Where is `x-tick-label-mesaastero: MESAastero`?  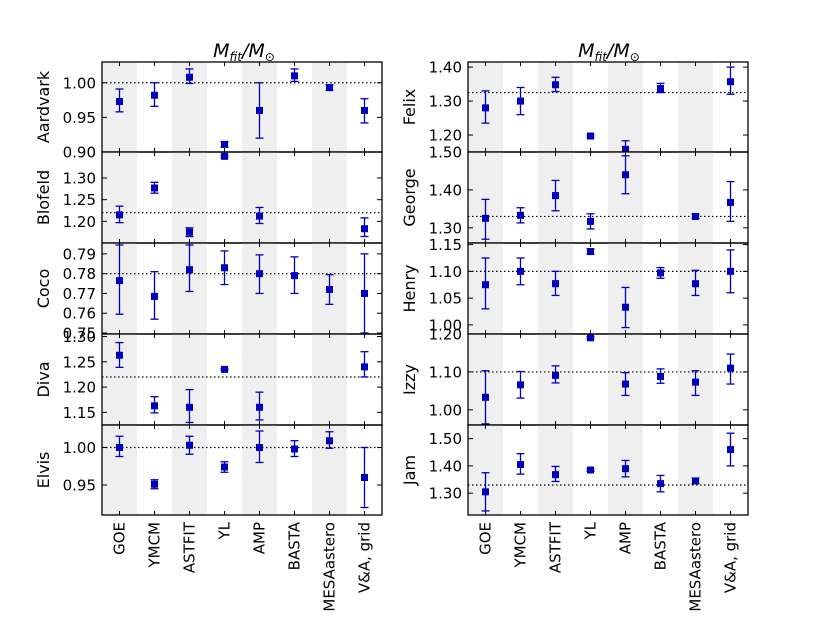 x-tick-label-mesaastero: MESAastero is located at coordinates (696, 567).